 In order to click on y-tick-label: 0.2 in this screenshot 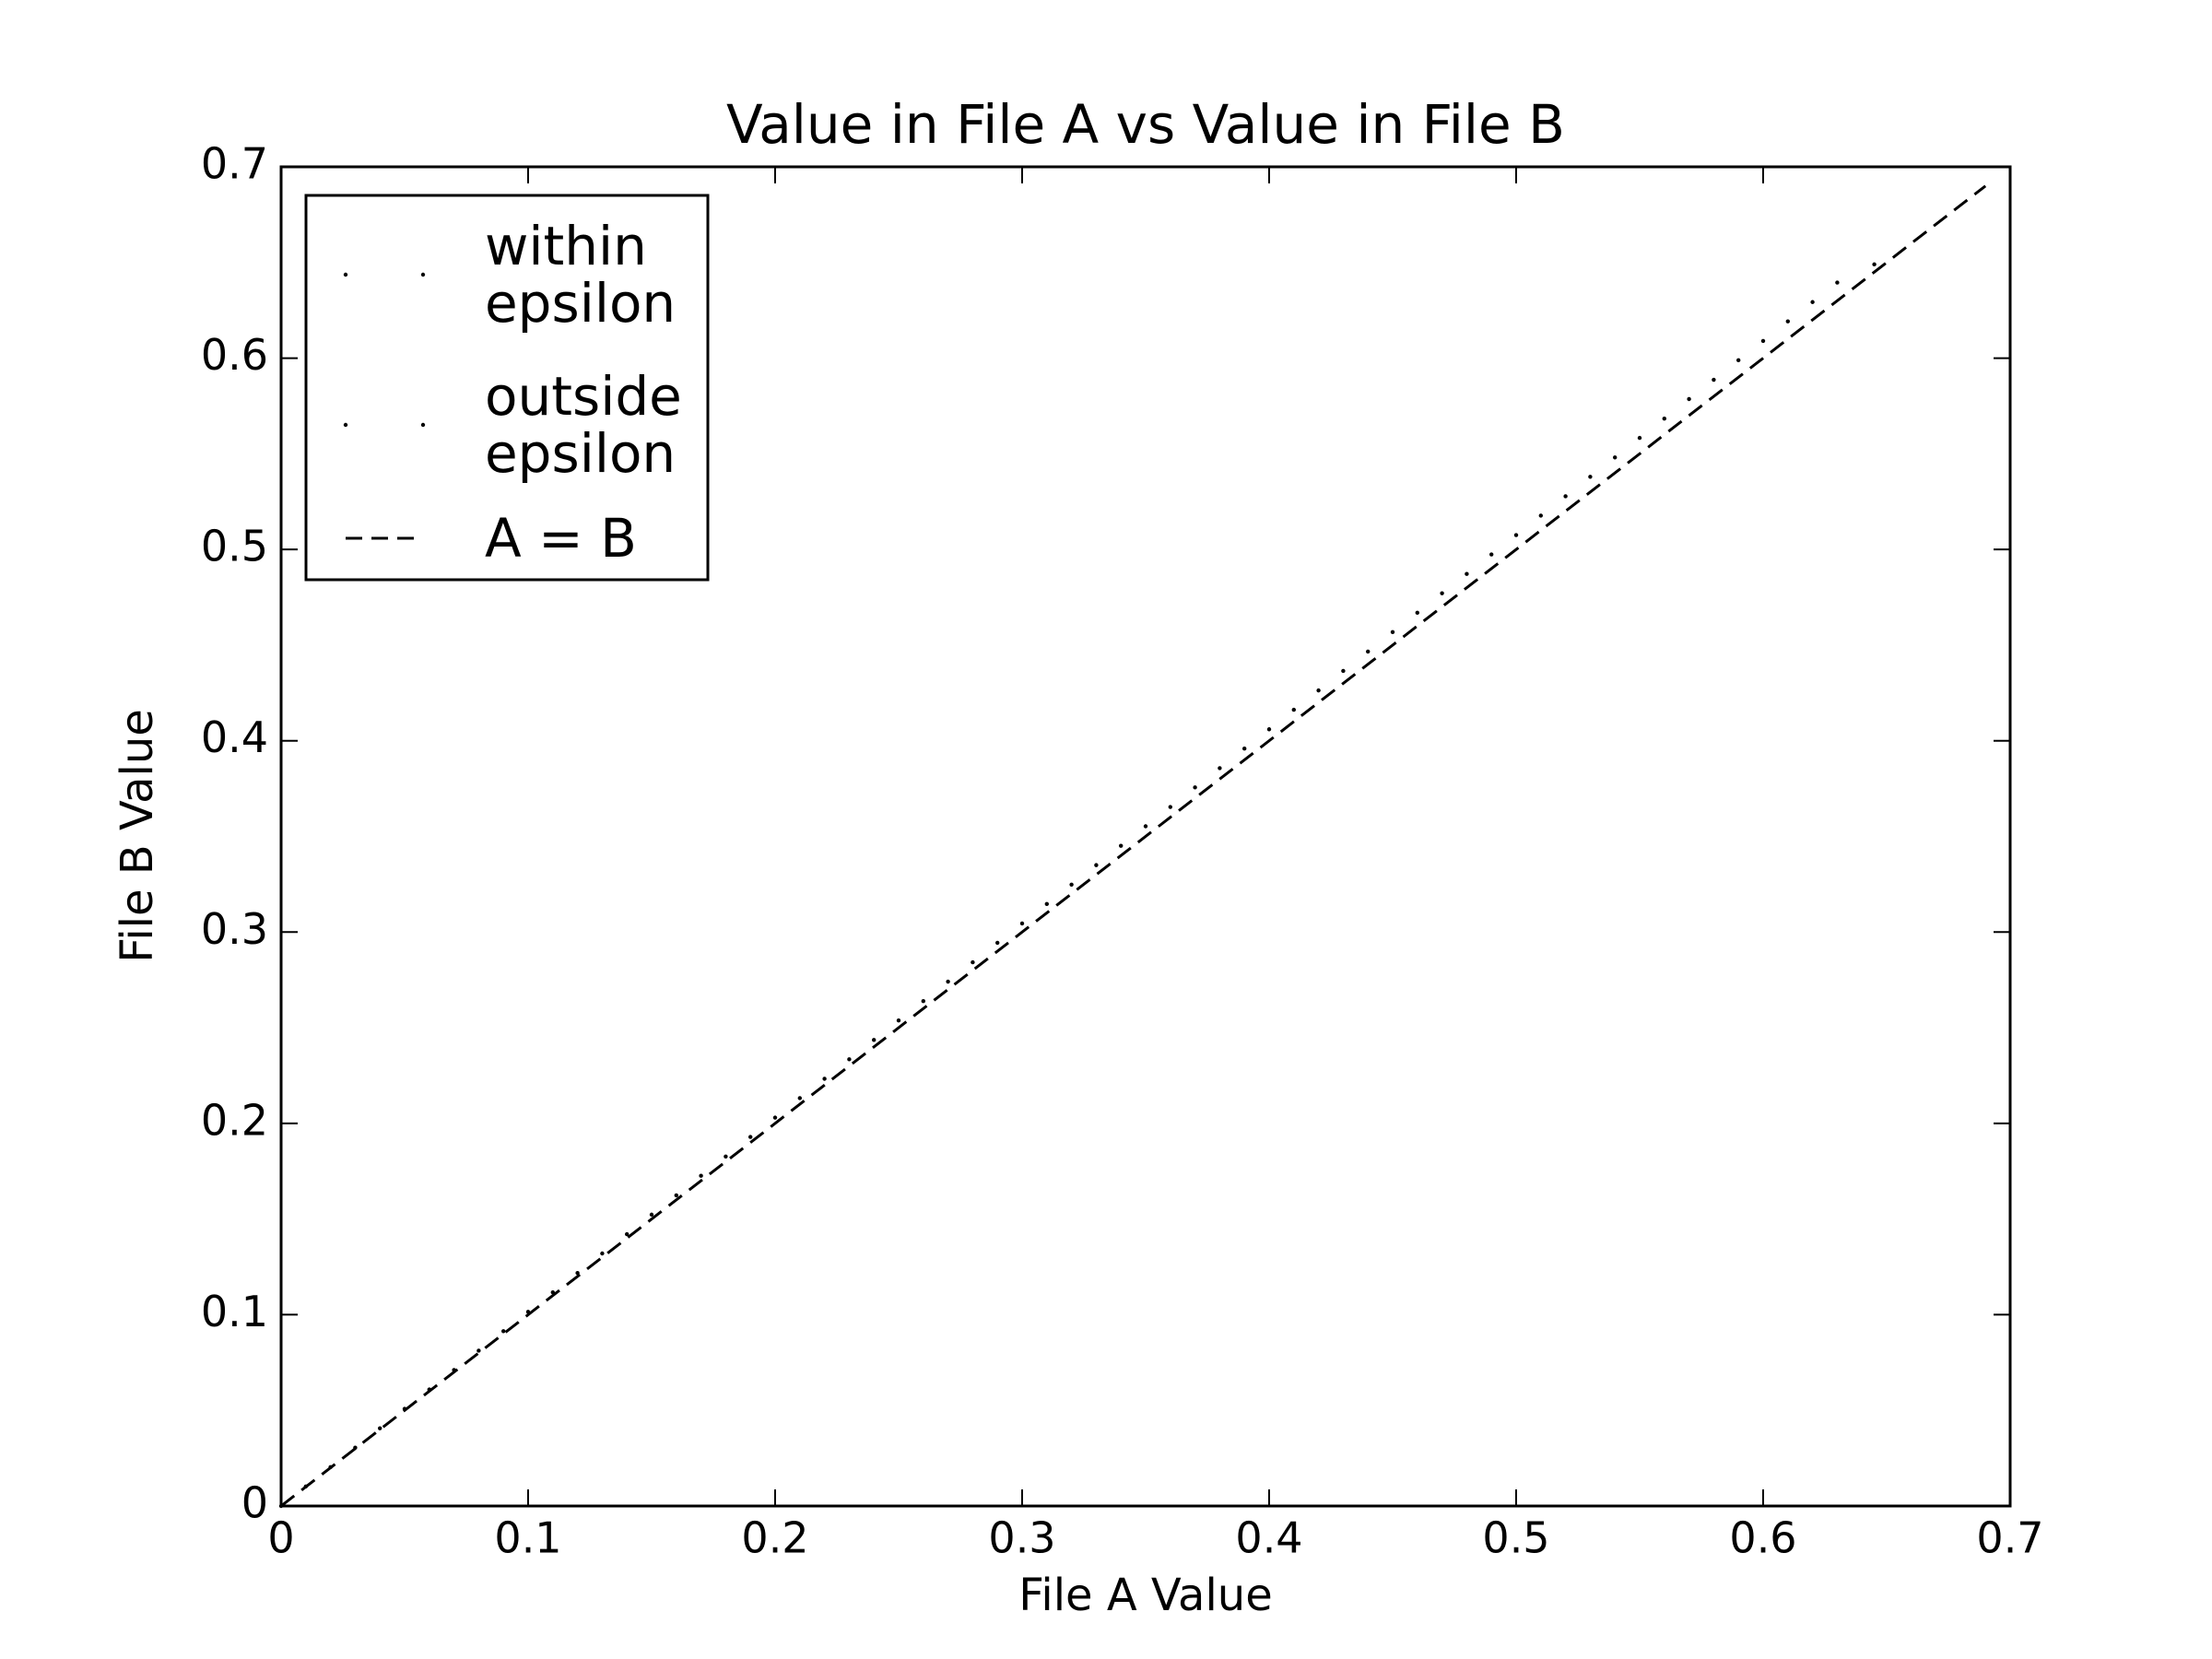, I will do `click(234, 1120)`.